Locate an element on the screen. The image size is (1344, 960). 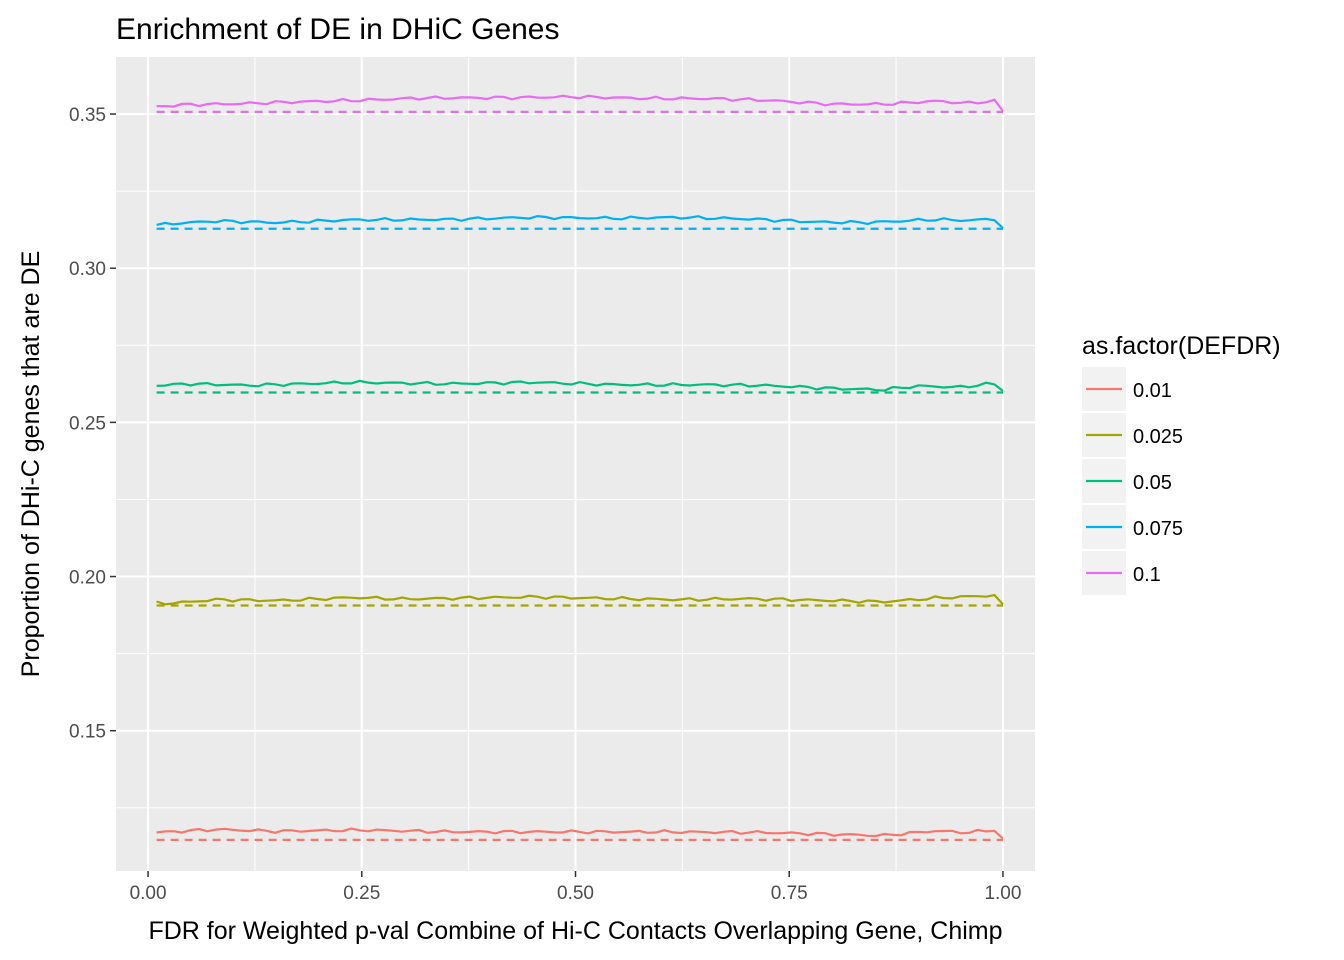
x-tick-label: 0.75 is located at coordinates (789, 893).